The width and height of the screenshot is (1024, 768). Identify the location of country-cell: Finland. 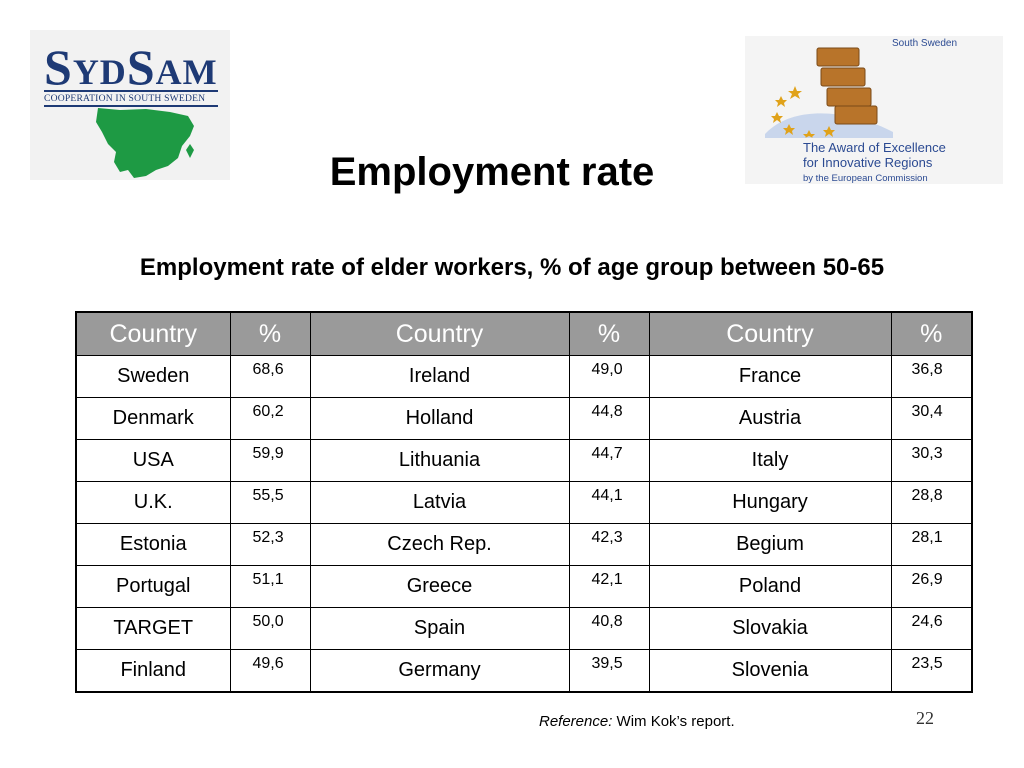
(153, 671).